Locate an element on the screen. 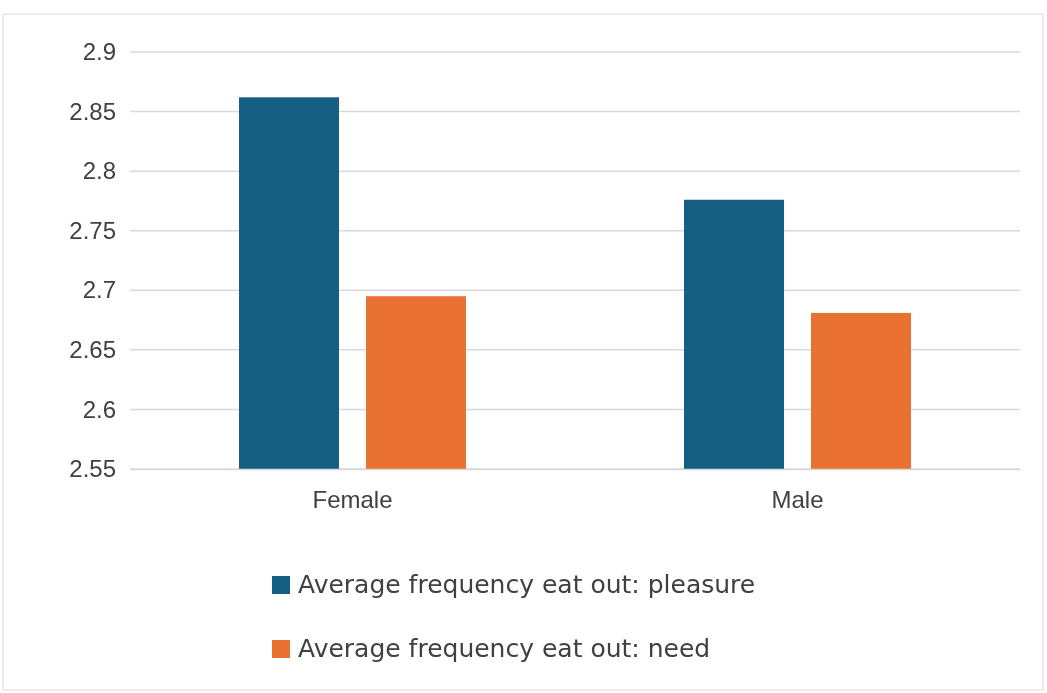 Image resolution: width=1047 pixels, height=693 pixels. y-tick-label: 2.8 is located at coordinates (99, 171).